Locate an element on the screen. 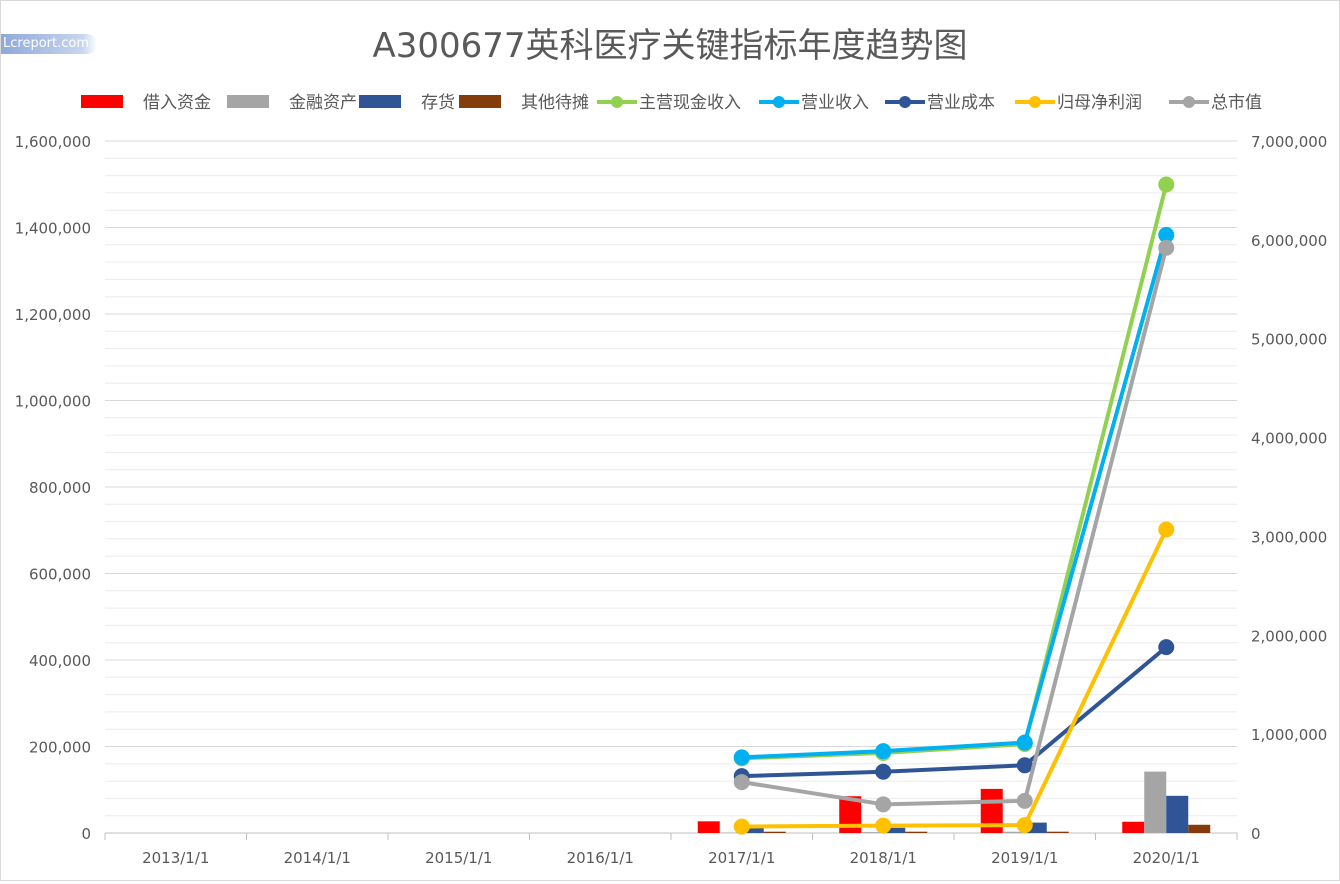 This screenshot has width=1340, height=884. legend-label: 归母净利润 is located at coordinates (1099, 103).